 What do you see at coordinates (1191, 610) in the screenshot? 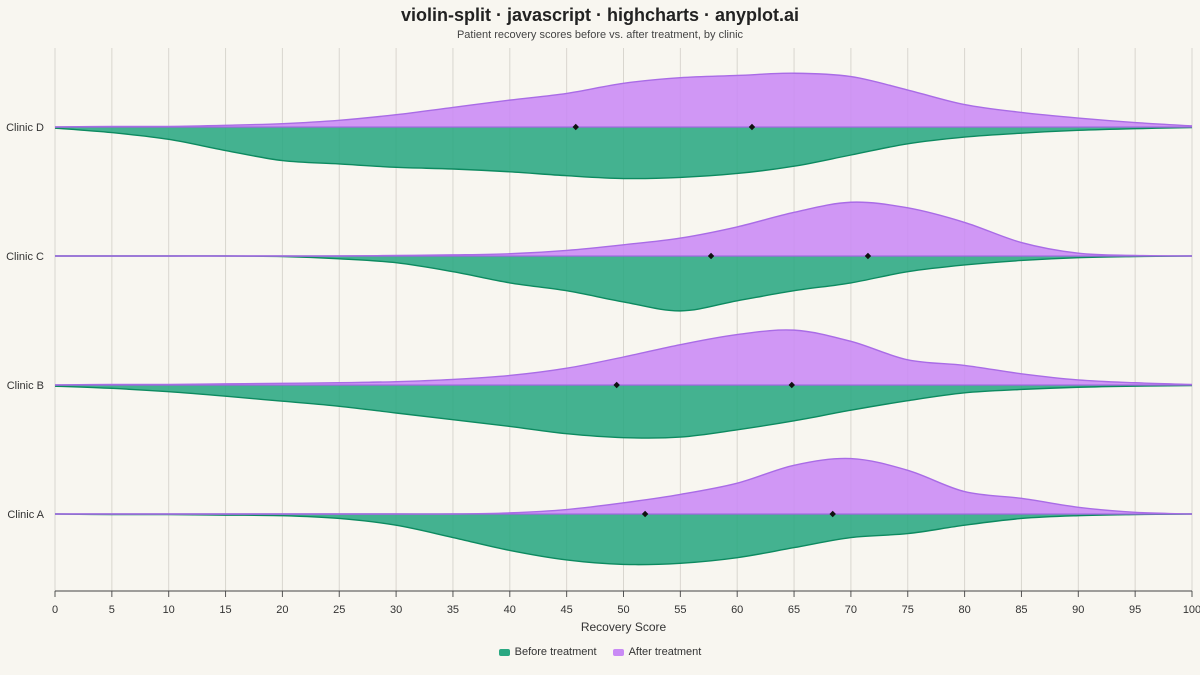
I see `x-tick-label: 100` at bounding box center [1191, 610].